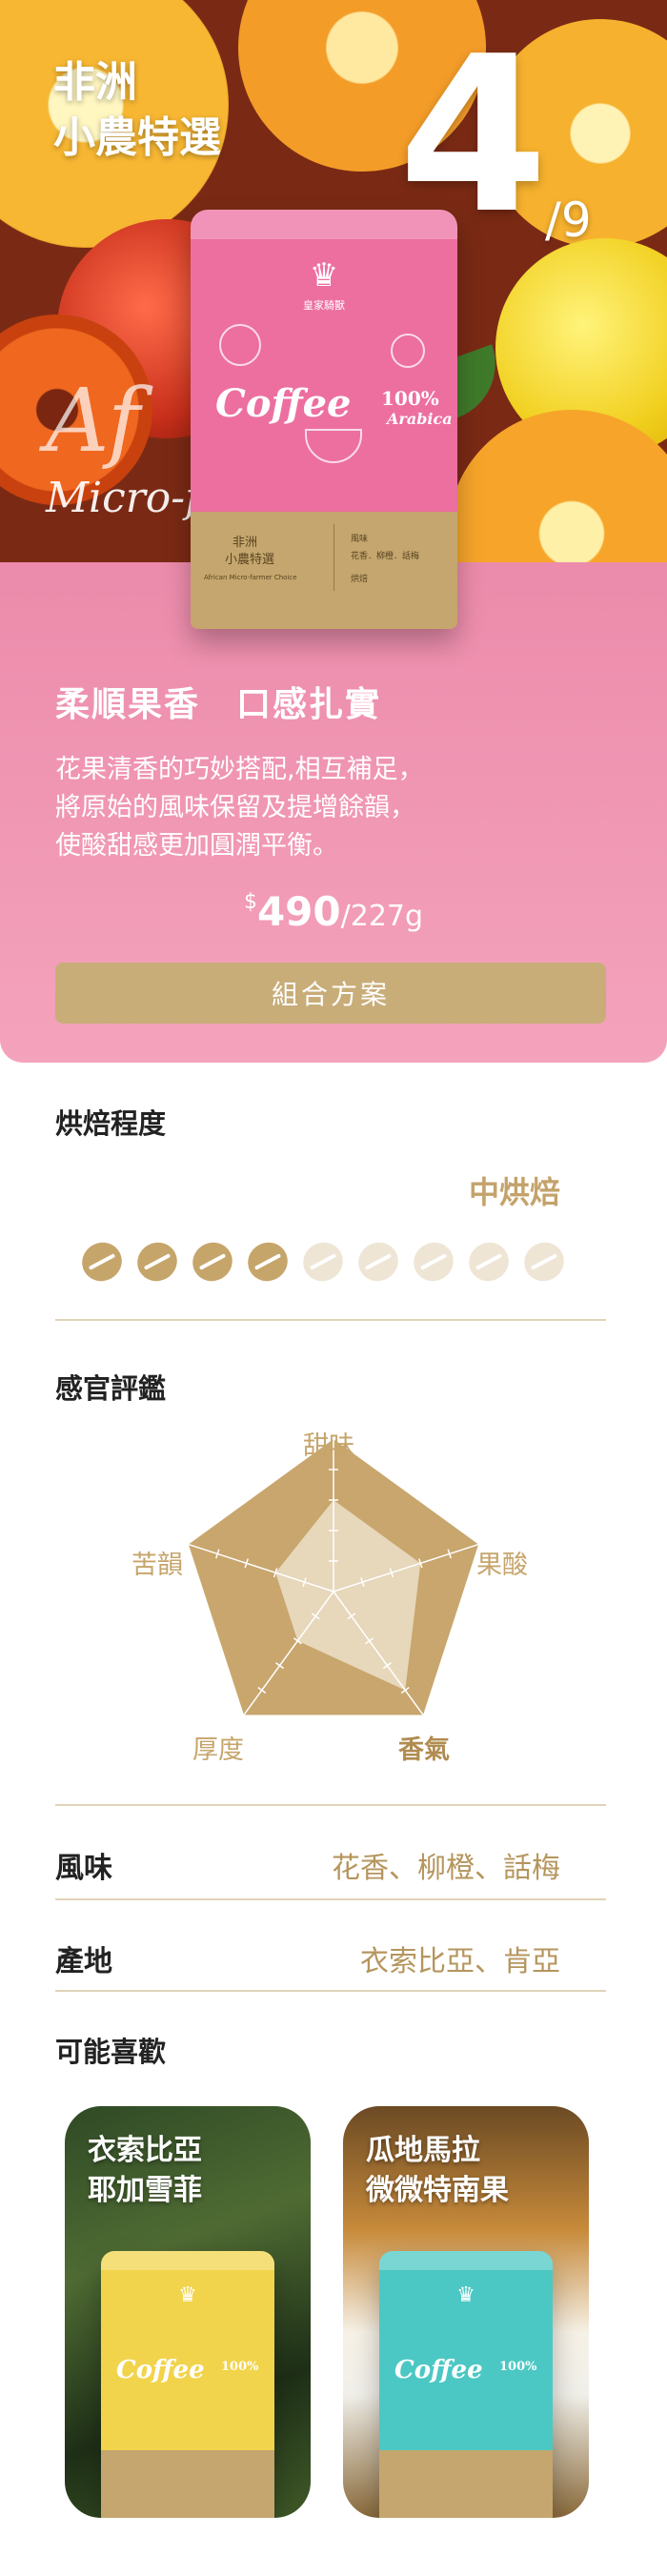 The height and width of the screenshot is (2576, 667). What do you see at coordinates (288, 1653) in the screenshot?
I see `radar-axis-body` at bounding box center [288, 1653].